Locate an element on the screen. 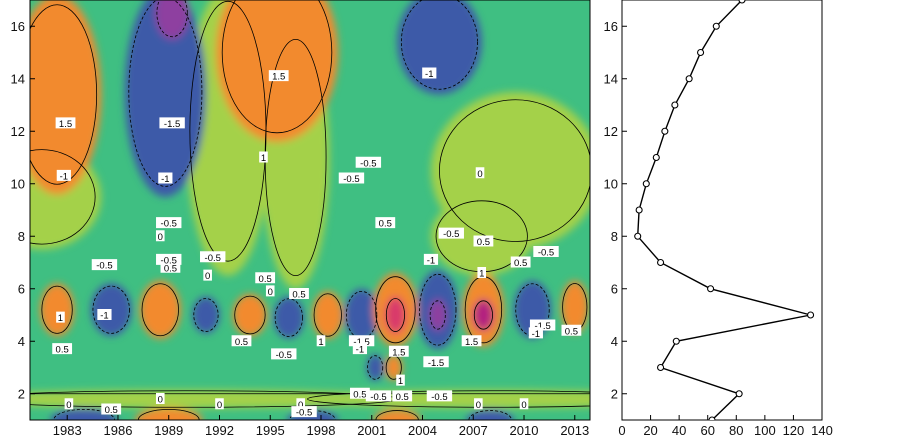 Image resolution: width=903 pixels, height=438 pixels. x-tick-label: 1995 is located at coordinates (270, 430).